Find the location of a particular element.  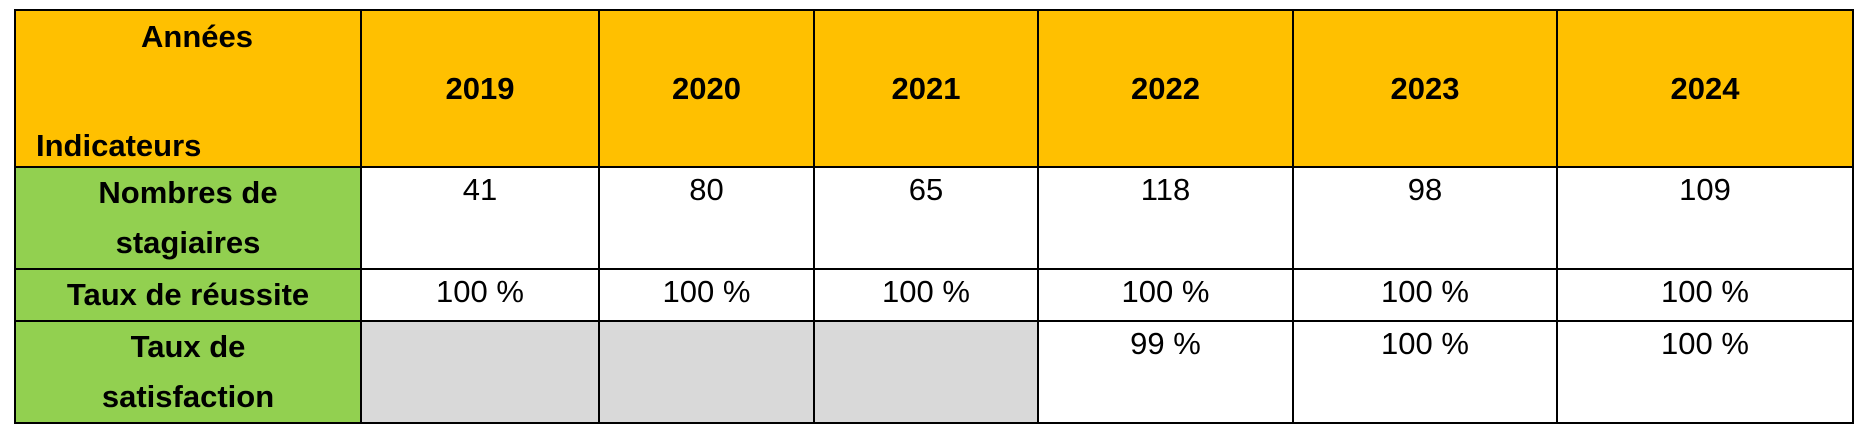

value-cell: 80 is located at coordinates (706, 218).